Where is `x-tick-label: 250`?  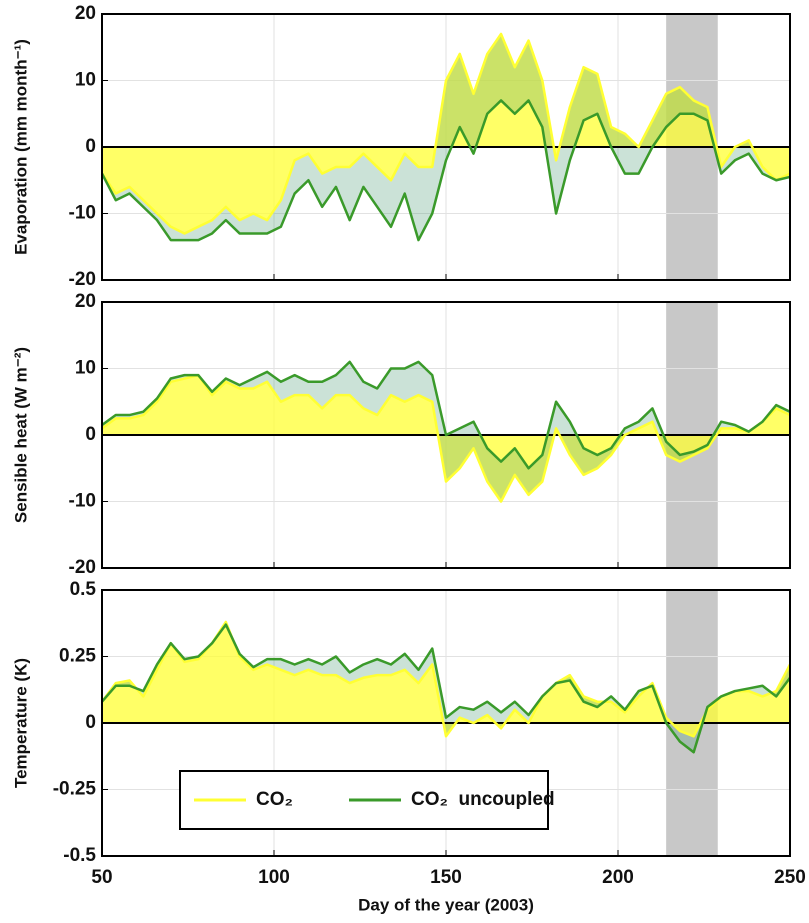
x-tick-label: 250 is located at coordinates (790, 877).